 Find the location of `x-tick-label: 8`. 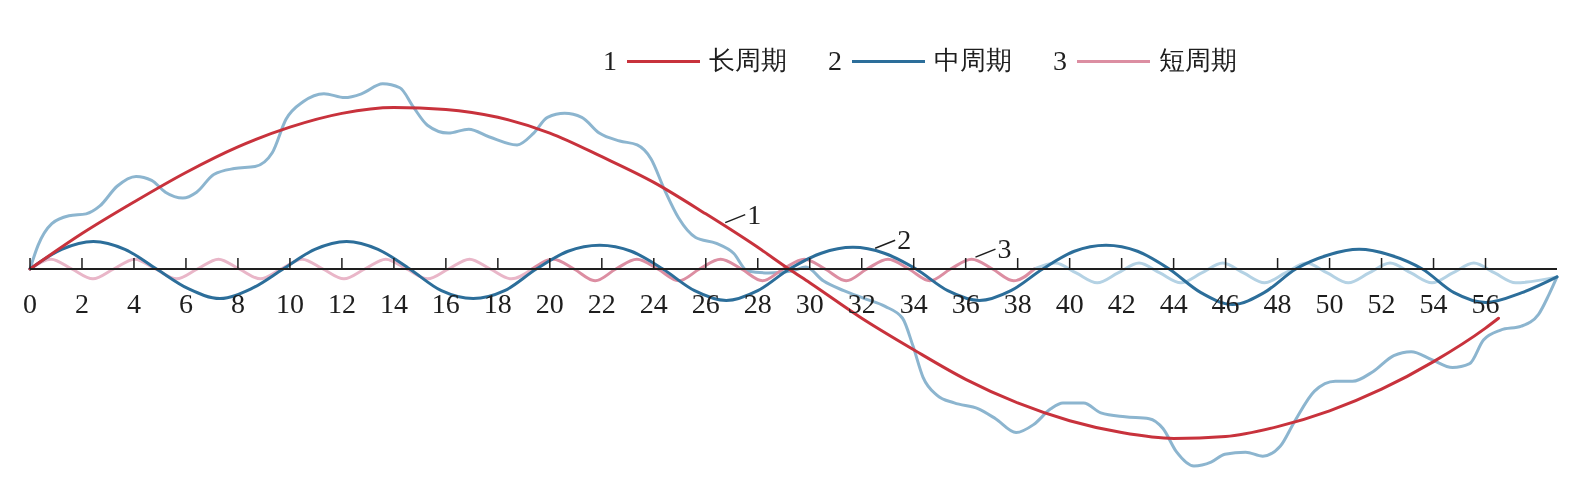

x-tick-label: 8 is located at coordinates (237, 303).